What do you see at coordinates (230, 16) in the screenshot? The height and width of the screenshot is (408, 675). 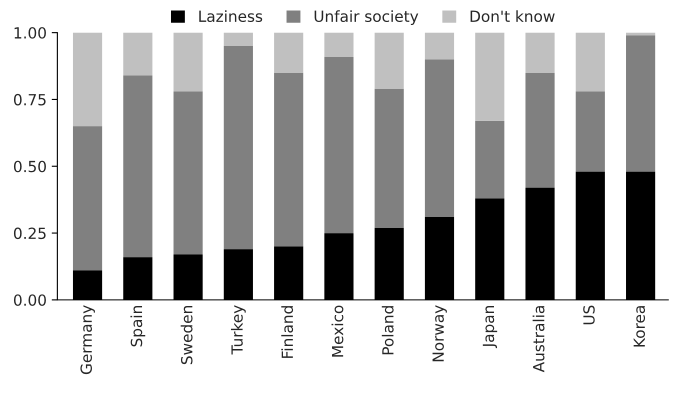 I see `legend-label: Laziness` at bounding box center [230, 16].